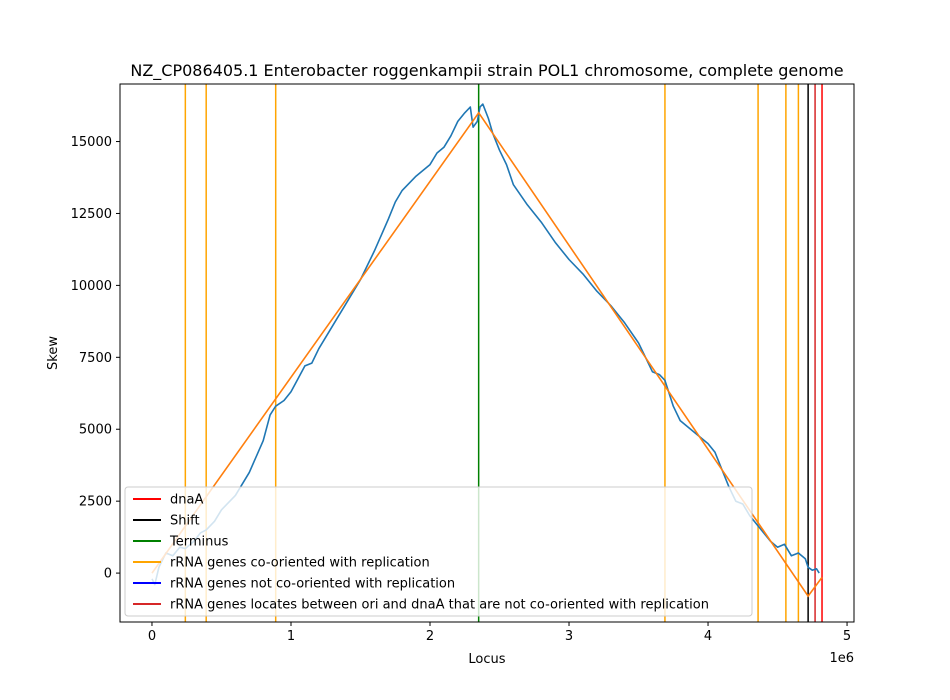  I want to click on legend-label: dnaA, so click(186, 500).